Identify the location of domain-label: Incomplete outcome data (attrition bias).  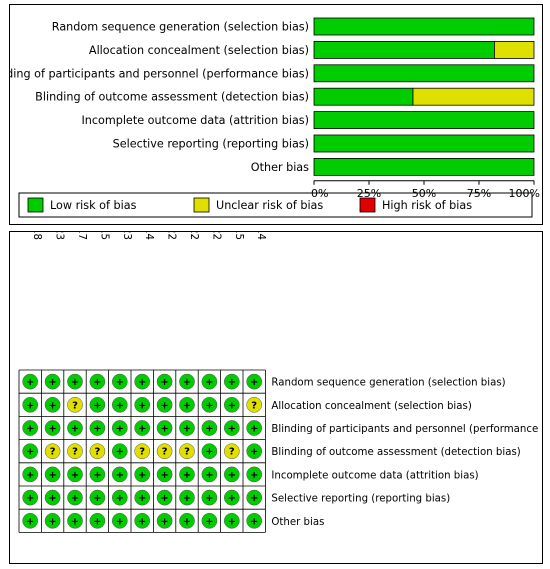
(374, 475).